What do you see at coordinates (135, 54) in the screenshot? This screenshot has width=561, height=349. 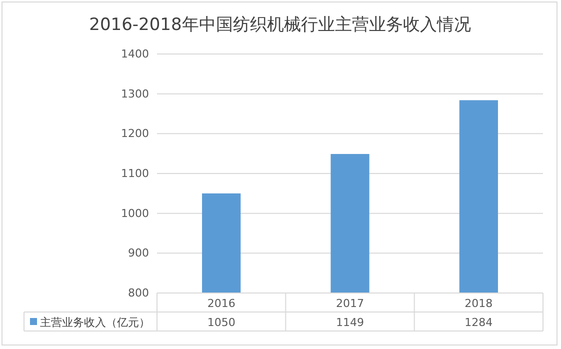 I see `y-tick-label: 1400` at bounding box center [135, 54].